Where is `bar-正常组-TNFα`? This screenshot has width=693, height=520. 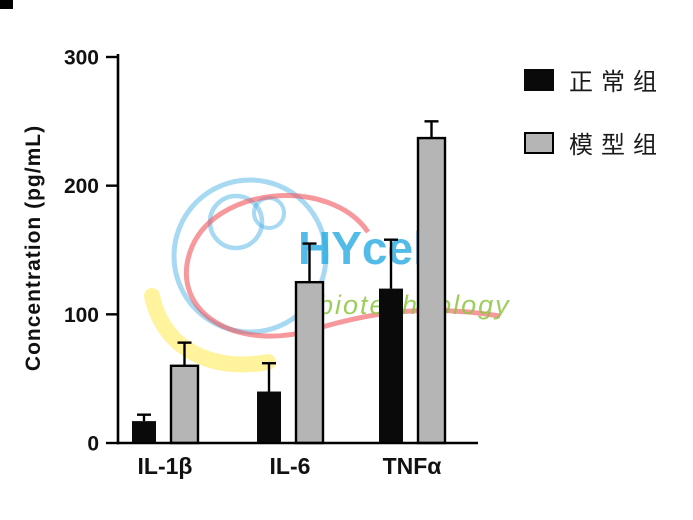
bar-正常组-TNFα is located at coordinates (391, 365).